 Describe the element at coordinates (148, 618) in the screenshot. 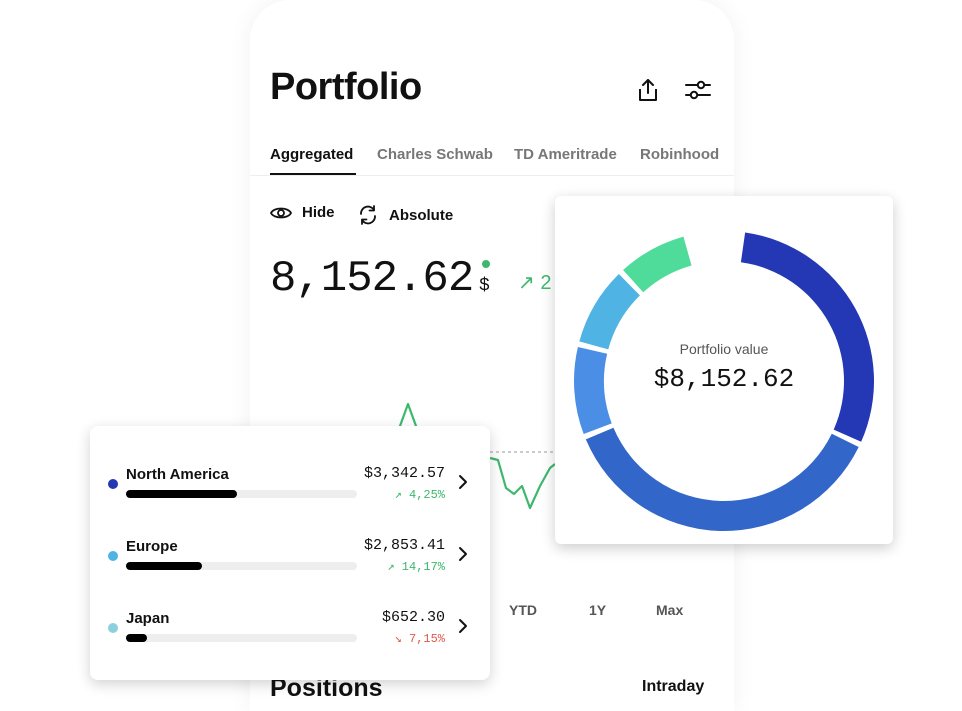

I see `region-name: Japan` at that location.